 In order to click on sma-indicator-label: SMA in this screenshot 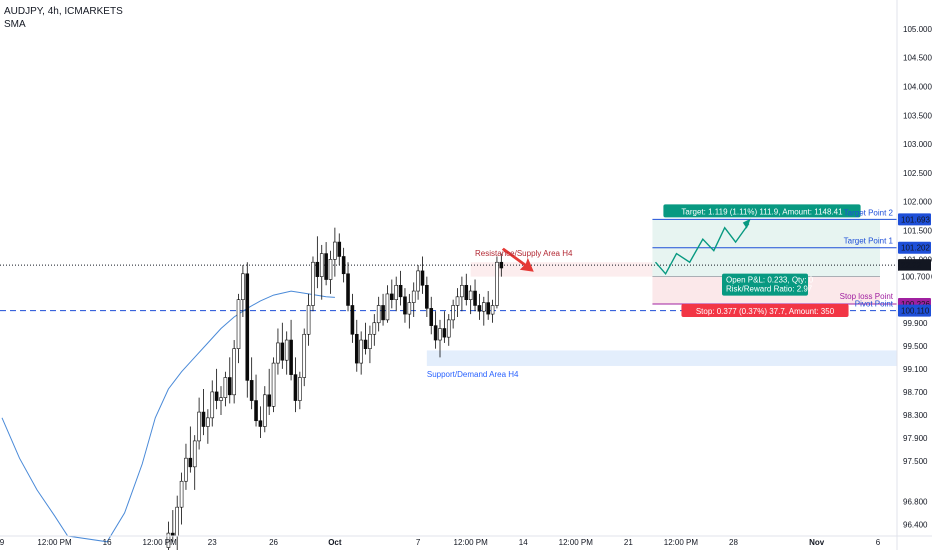, I will do `click(15, 24)`.